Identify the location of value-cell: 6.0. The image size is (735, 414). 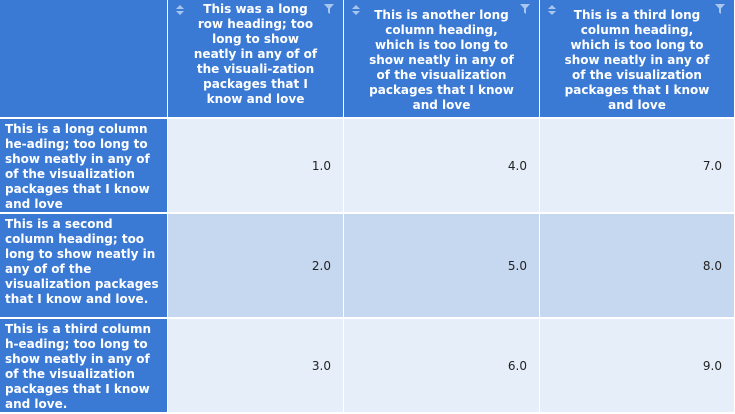
(442, 366).